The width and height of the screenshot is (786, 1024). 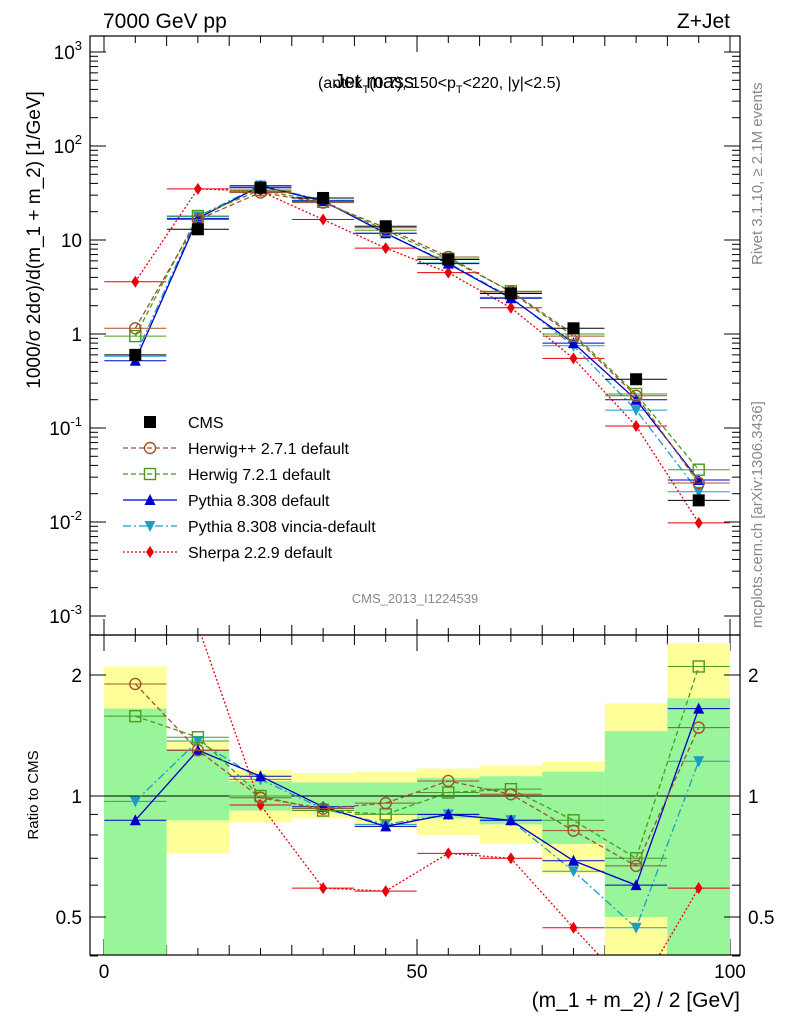 I want to click on main-y-tick-label: 1, so click(x=76, y=335).